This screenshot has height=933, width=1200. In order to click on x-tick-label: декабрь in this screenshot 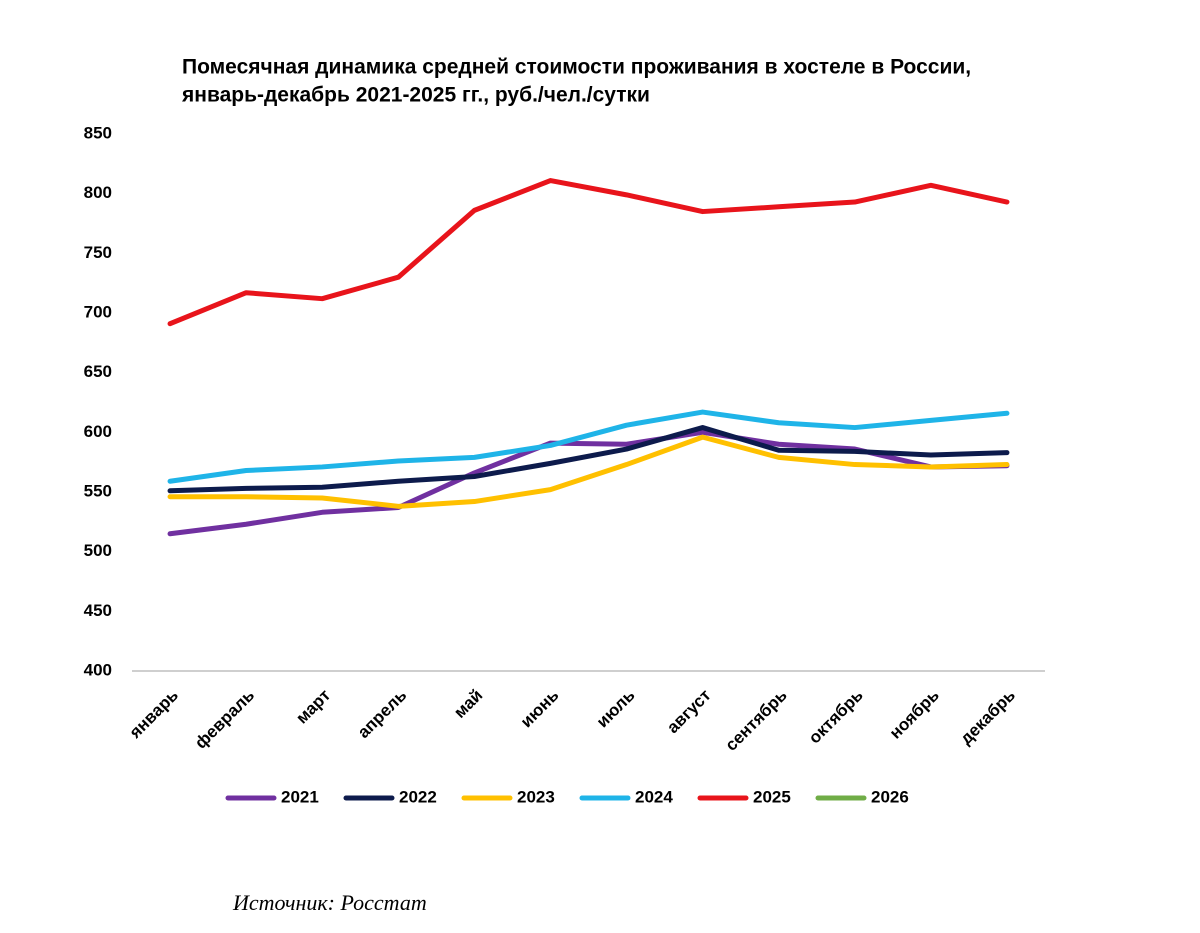, I will do `click(987, 717)`.